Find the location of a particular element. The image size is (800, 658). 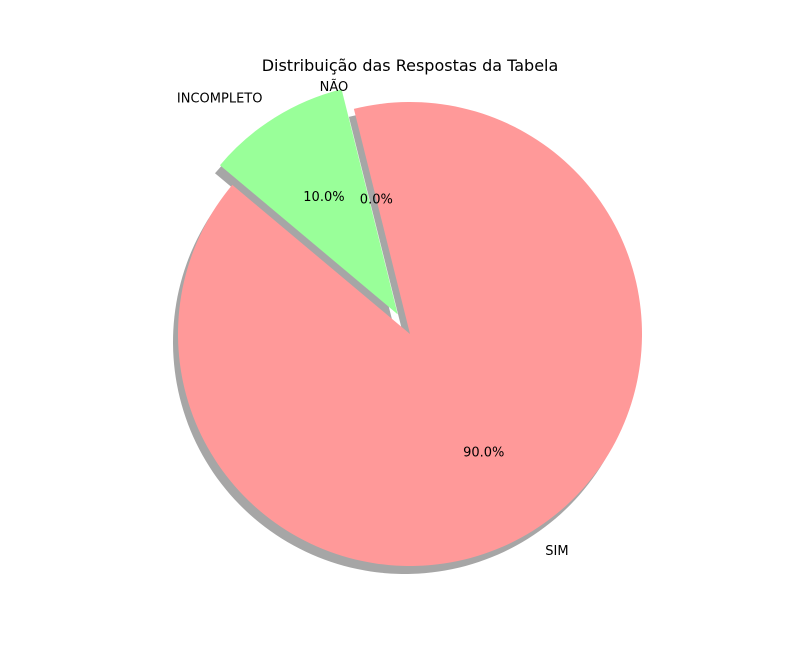

pie-slice-incompleto is located at coordinates (308, 202).